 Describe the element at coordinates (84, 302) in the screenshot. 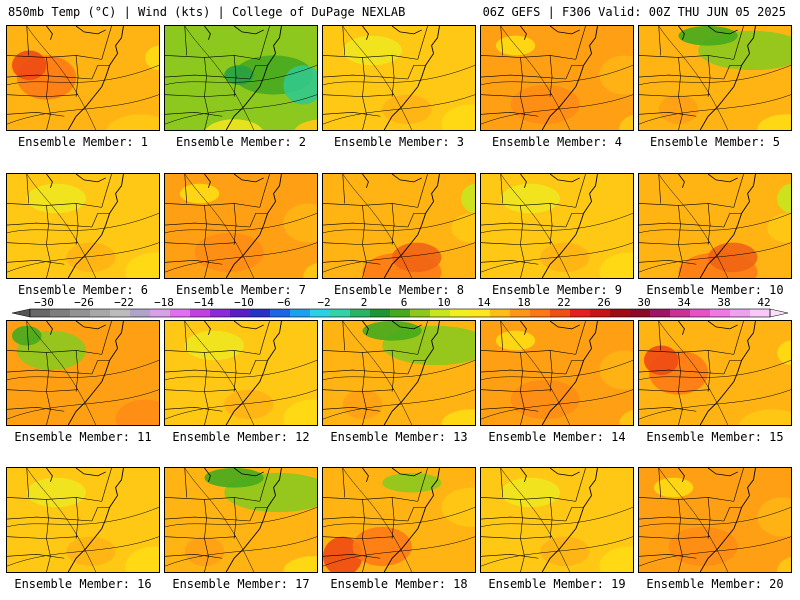

I see `colorbar-tick-label: −26` at that location.